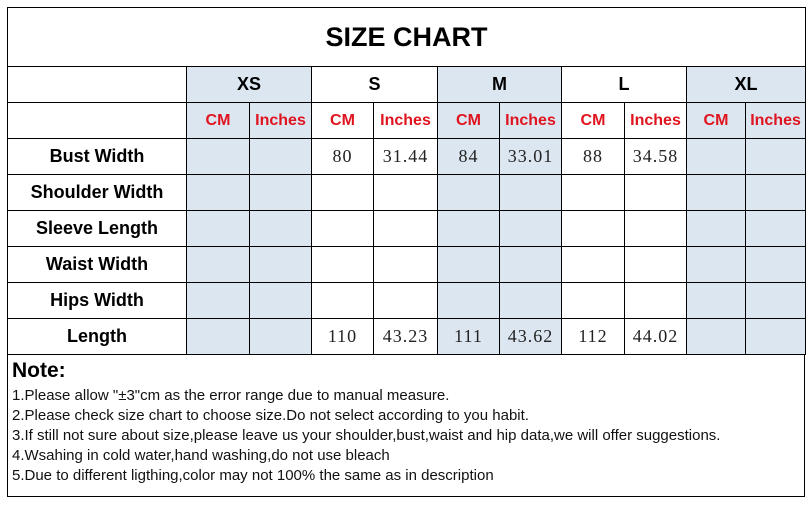 The image size is (807, 508). I want to click on measurement-label: Bust Width, so click(97, 156).